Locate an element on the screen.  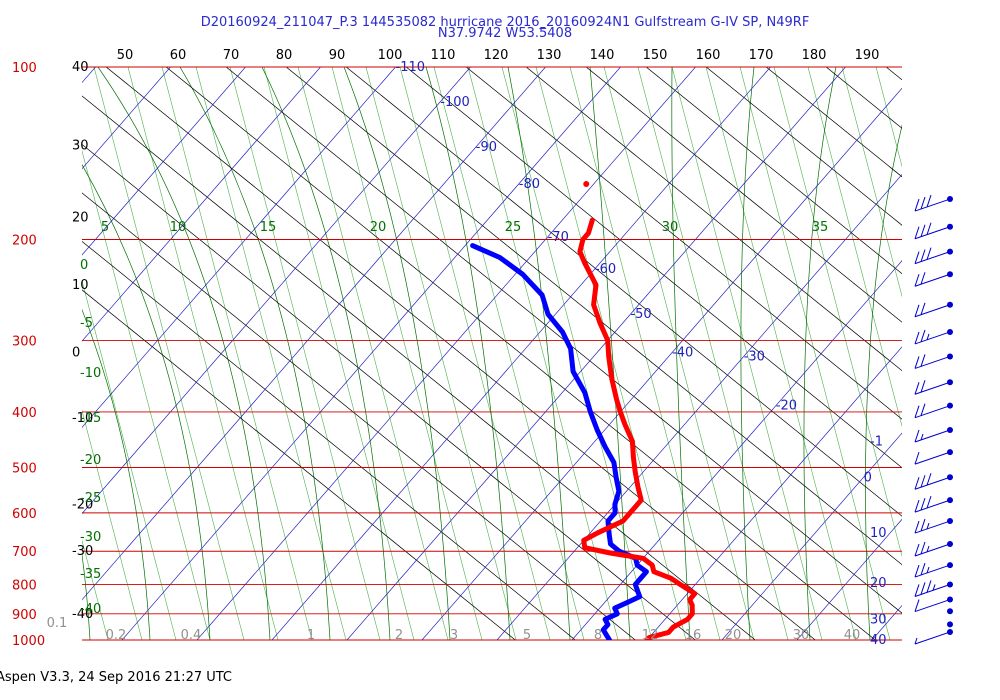
mixing-ratio-label: 0.1 is located at coordinates (57, 623).